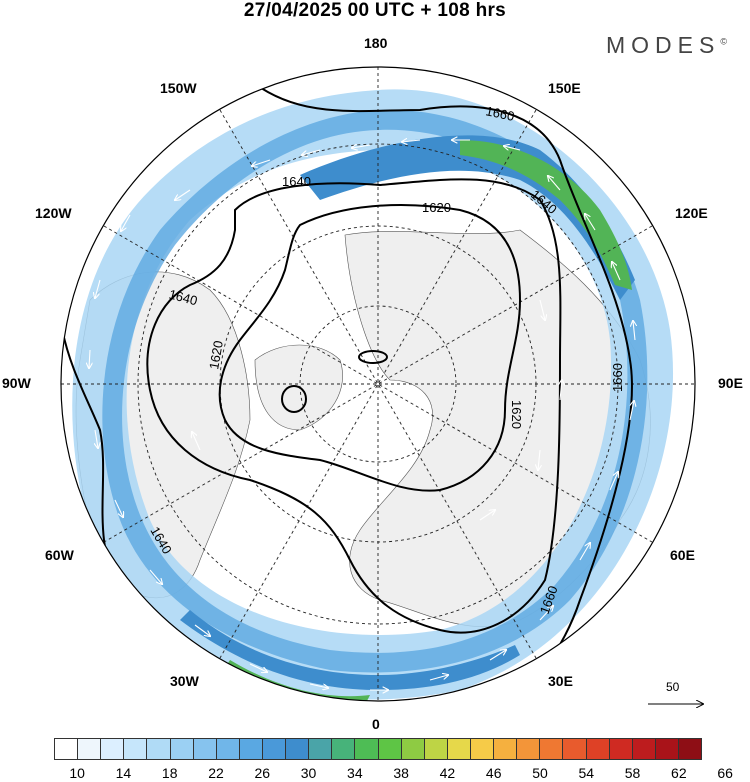  What do you see at coordinates (540, 773) in the screenshot?
I see `colorbar-tick-label: 50` at bounding box center [540, 773].